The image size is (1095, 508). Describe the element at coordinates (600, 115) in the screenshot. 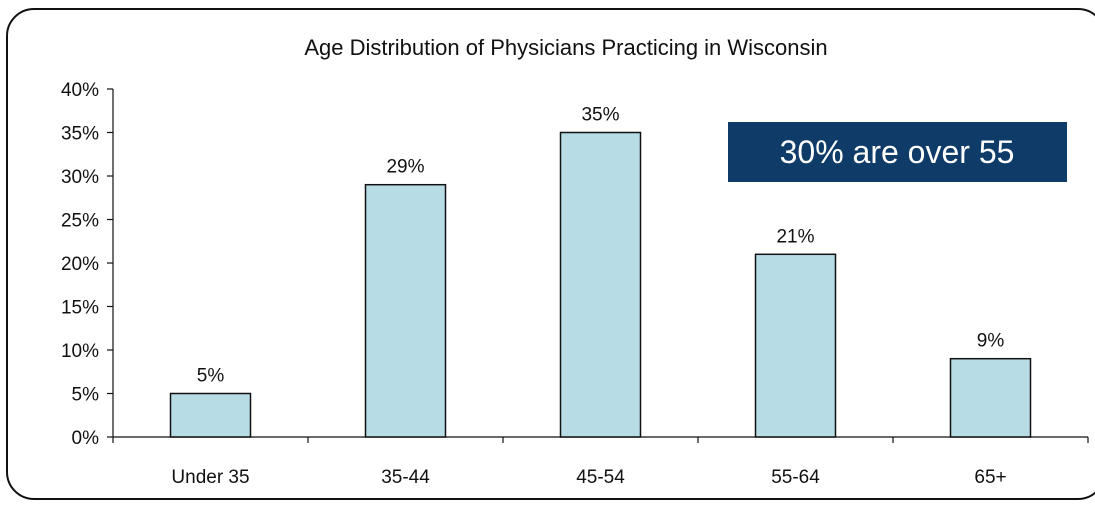

I see `data-label: 35%` at that location.